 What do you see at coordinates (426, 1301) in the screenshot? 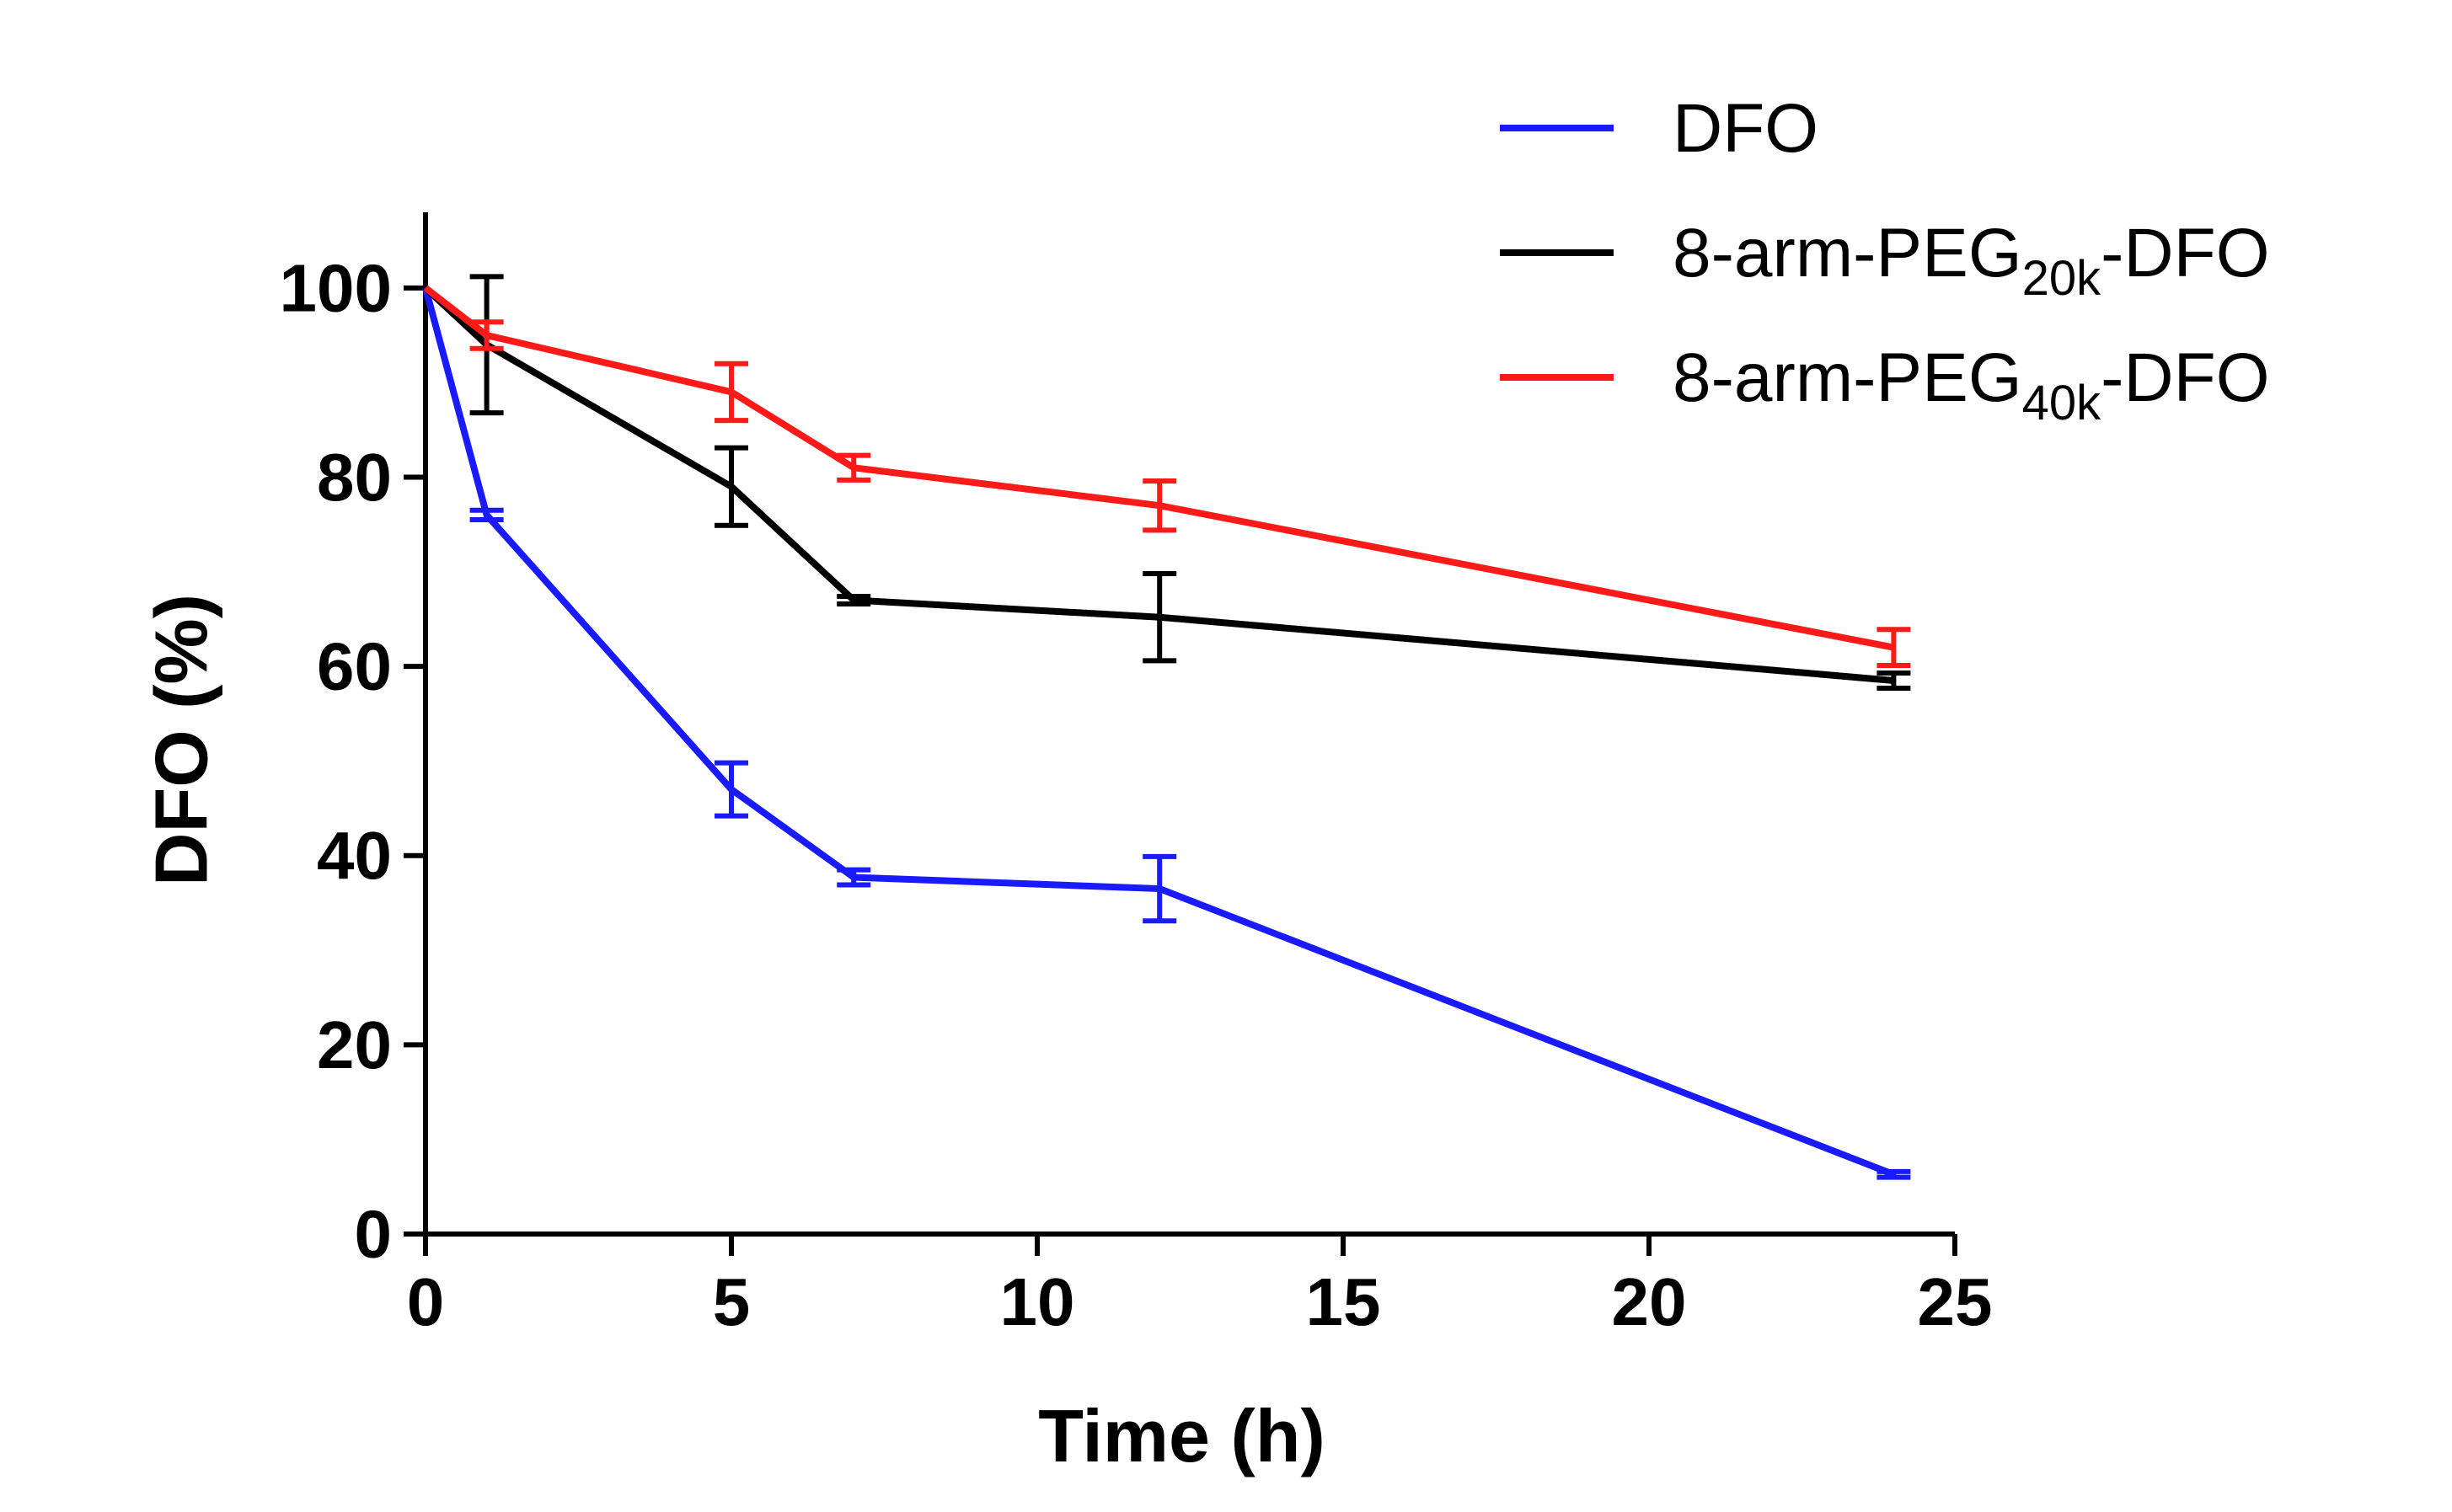
I see `x-tick-label: 0` at bounding box center [426, 1301].